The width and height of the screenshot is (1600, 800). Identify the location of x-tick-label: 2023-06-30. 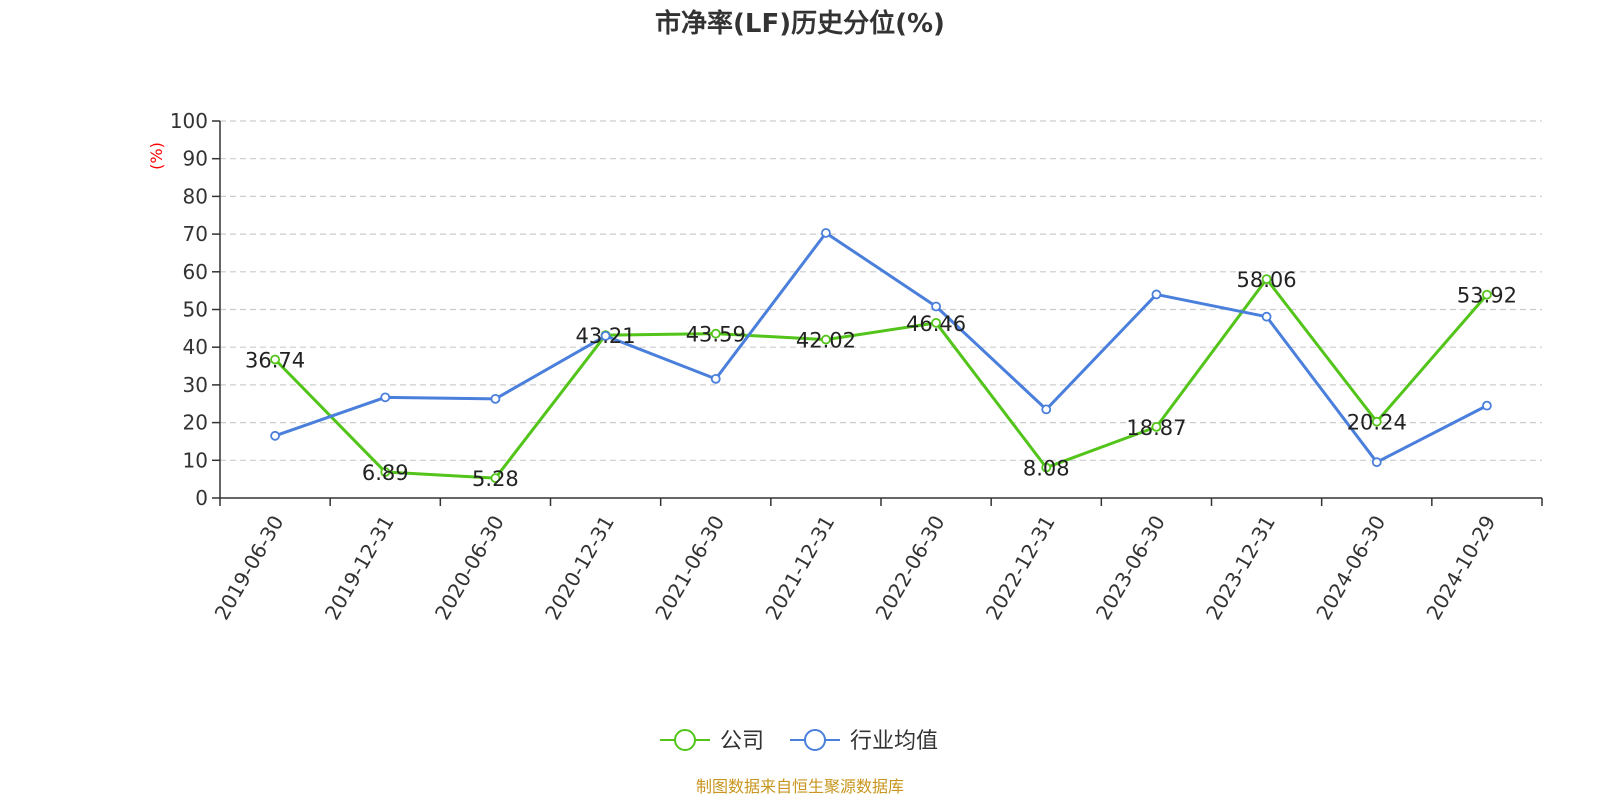
(1130, 567).